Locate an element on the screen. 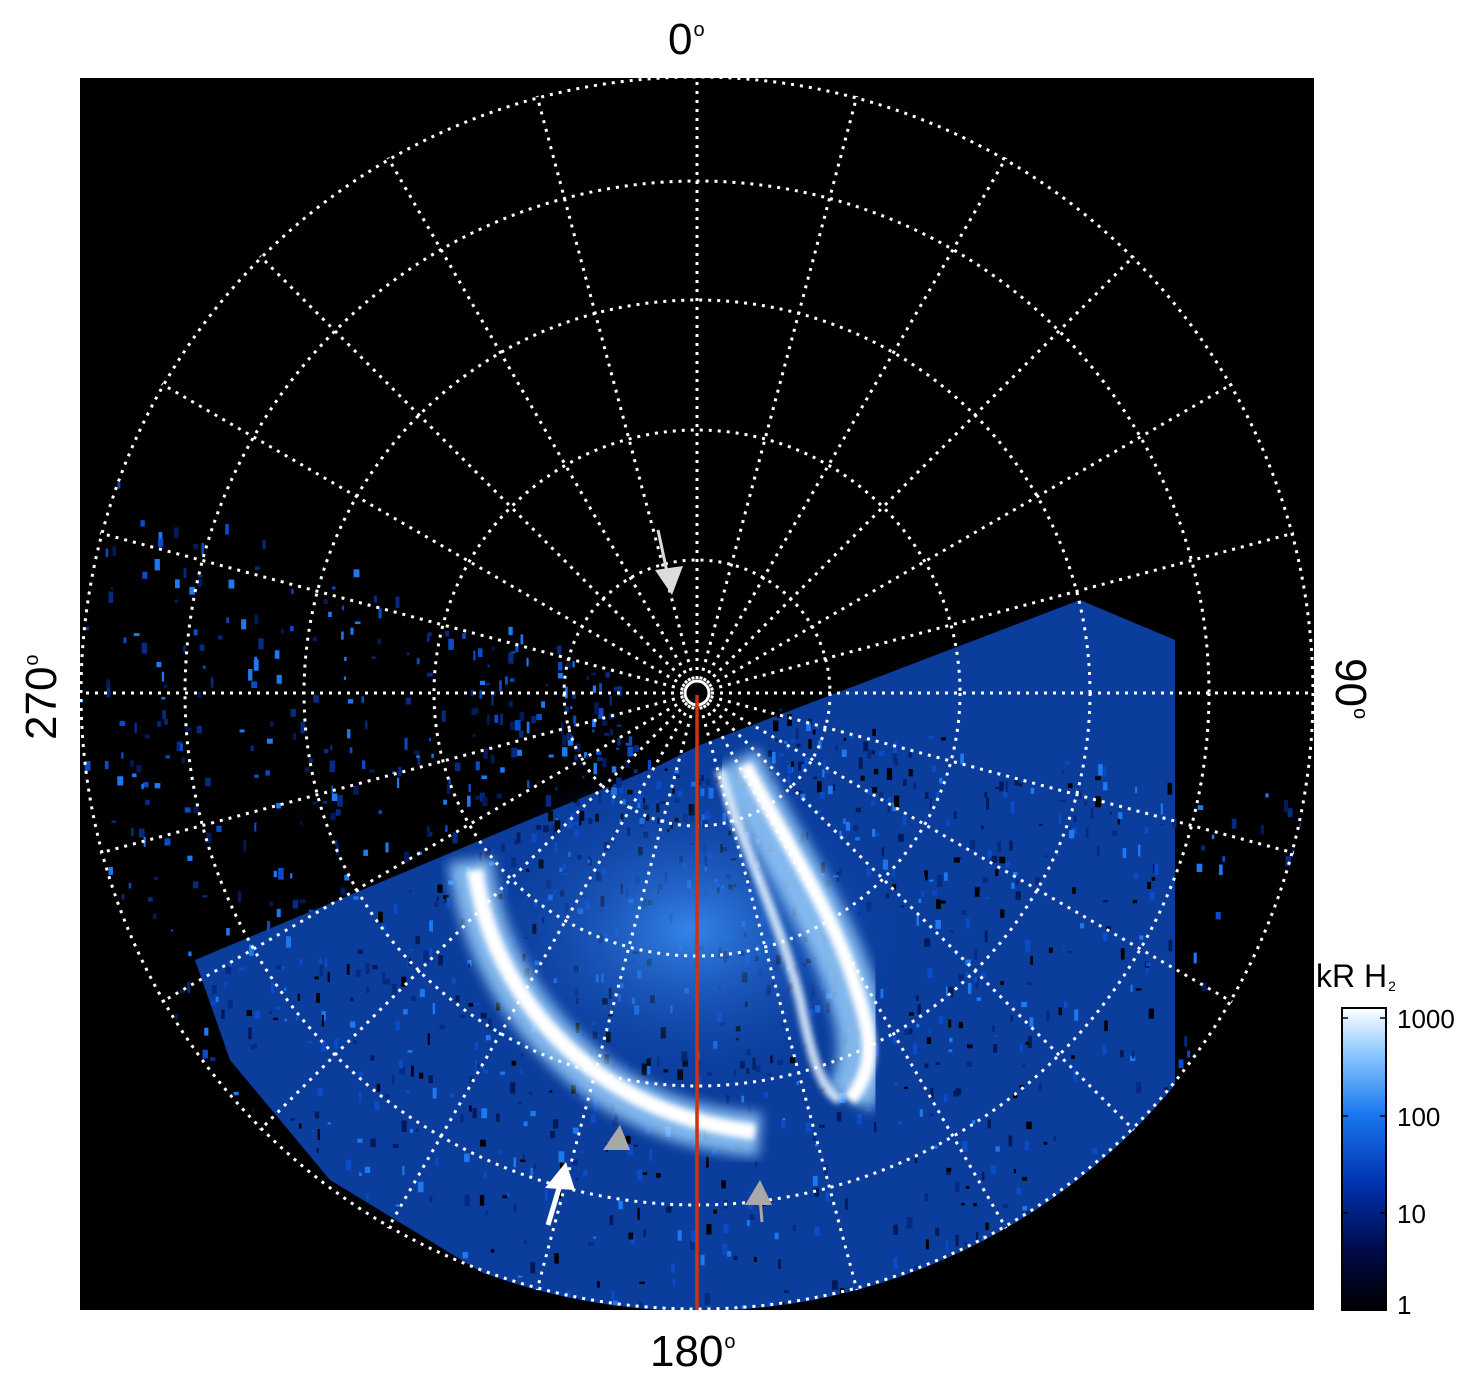 This screenshot has height=1386, width=1481. colorbar-tick-label: 1 is located at coordinates (1404, 1305).